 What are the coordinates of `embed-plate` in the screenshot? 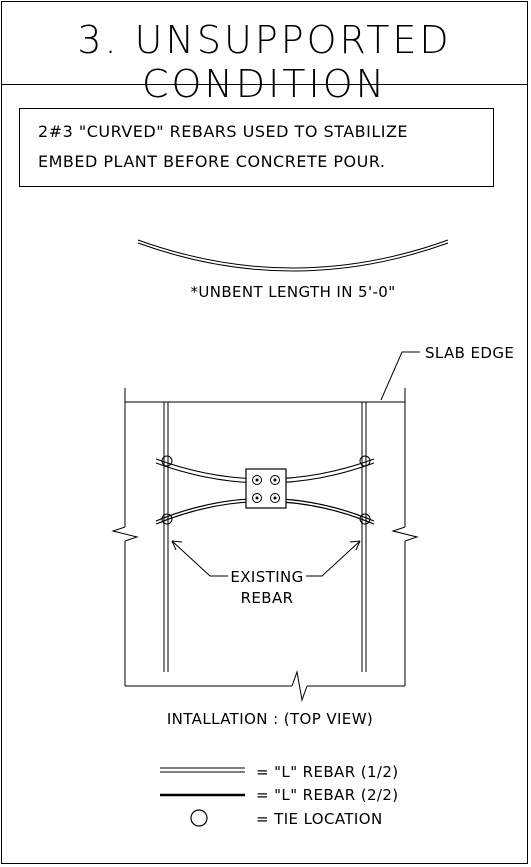 It's located at (266, 488).